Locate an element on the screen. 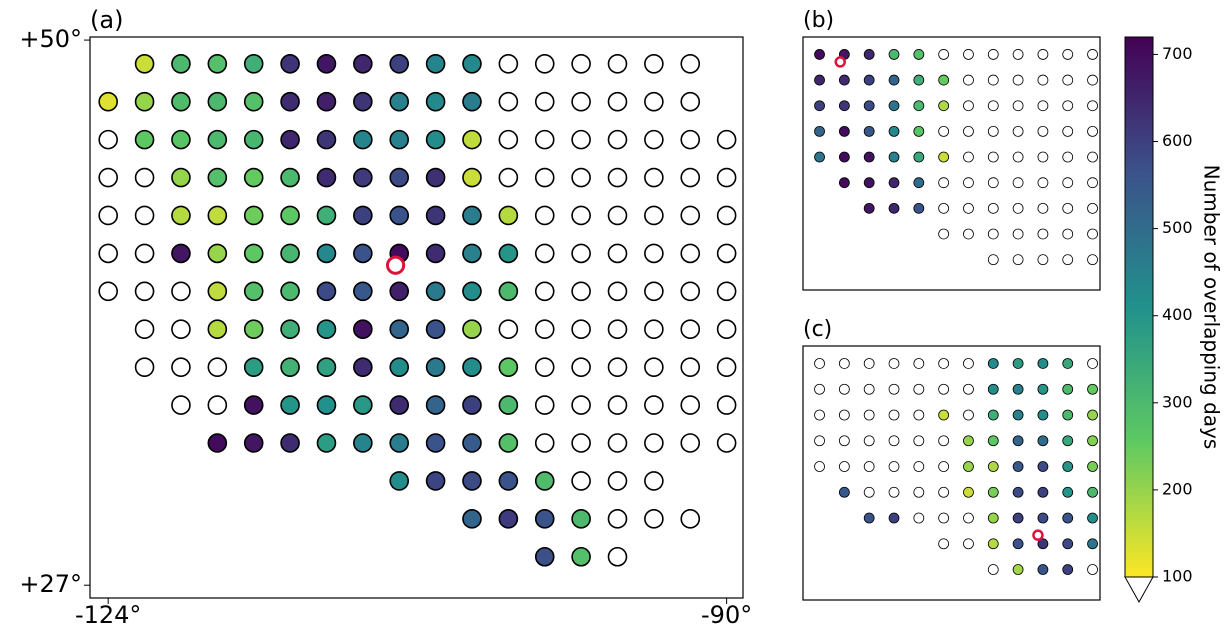 This screenshot has width=1230, height=633. y-tick-label: +27° is located at coordinates (50, 584).